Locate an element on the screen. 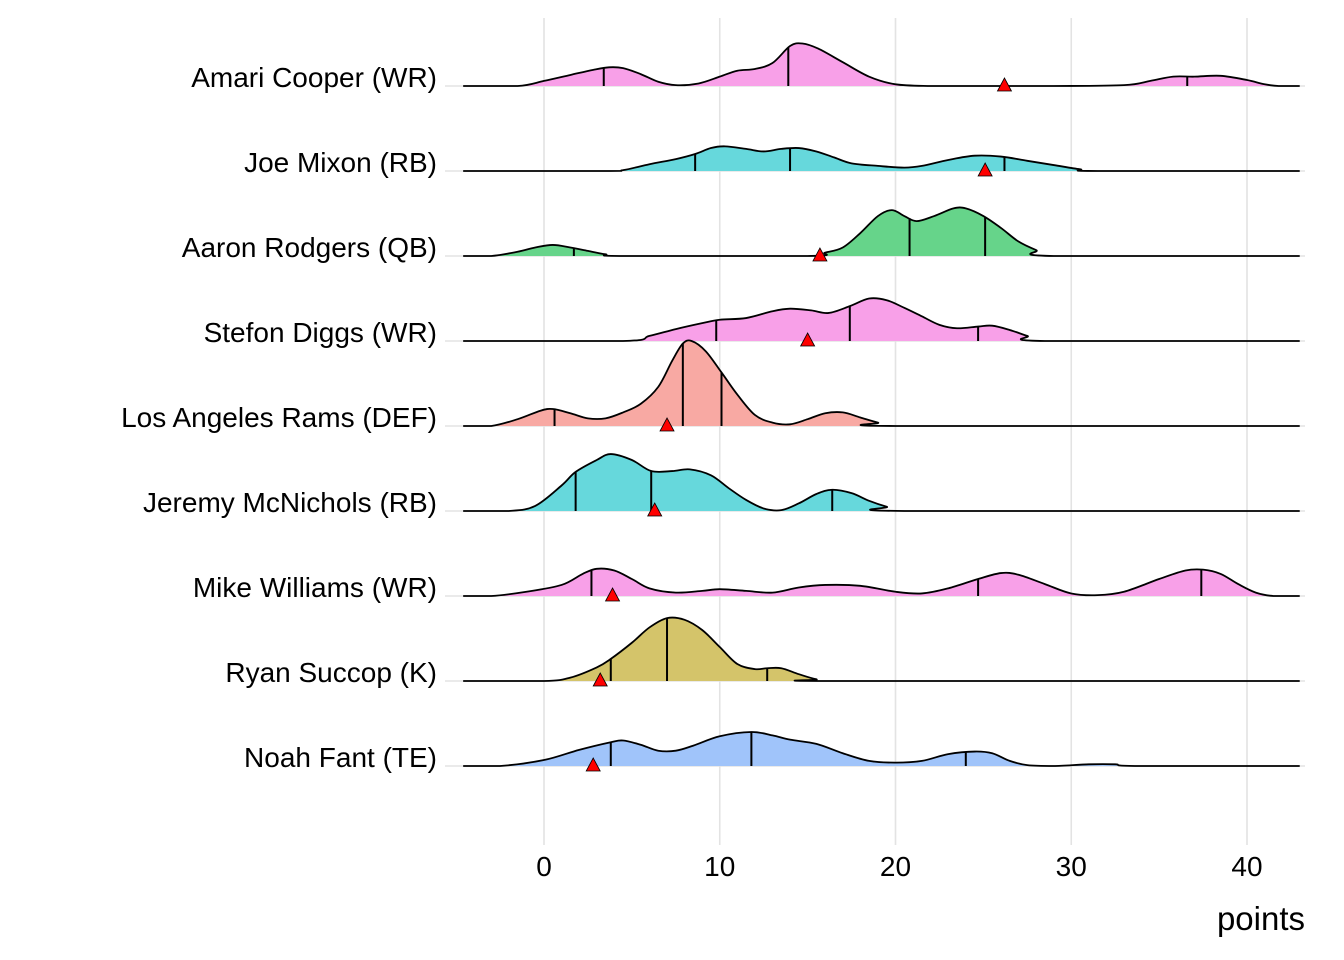 This screenshot has width=1344, height=960. ridge-los-angeles-rams-def is located at coordinates (881, 385).